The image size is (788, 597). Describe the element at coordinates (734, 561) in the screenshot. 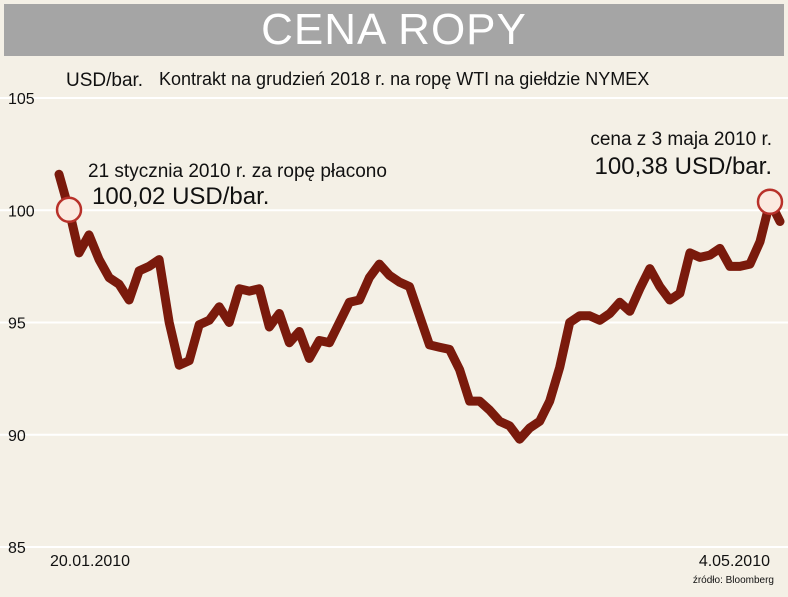

I see `x-end-label: 4.05.2010` at that location.